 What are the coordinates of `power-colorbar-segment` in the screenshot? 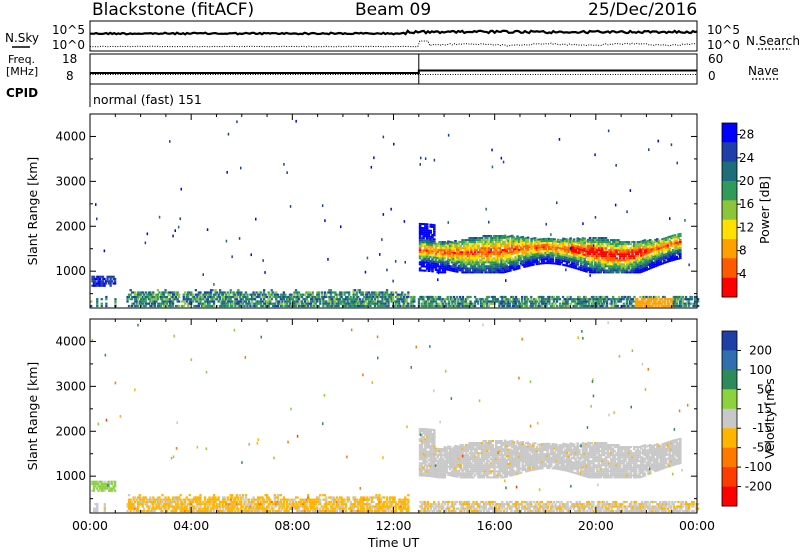 It's located at (729, 287).